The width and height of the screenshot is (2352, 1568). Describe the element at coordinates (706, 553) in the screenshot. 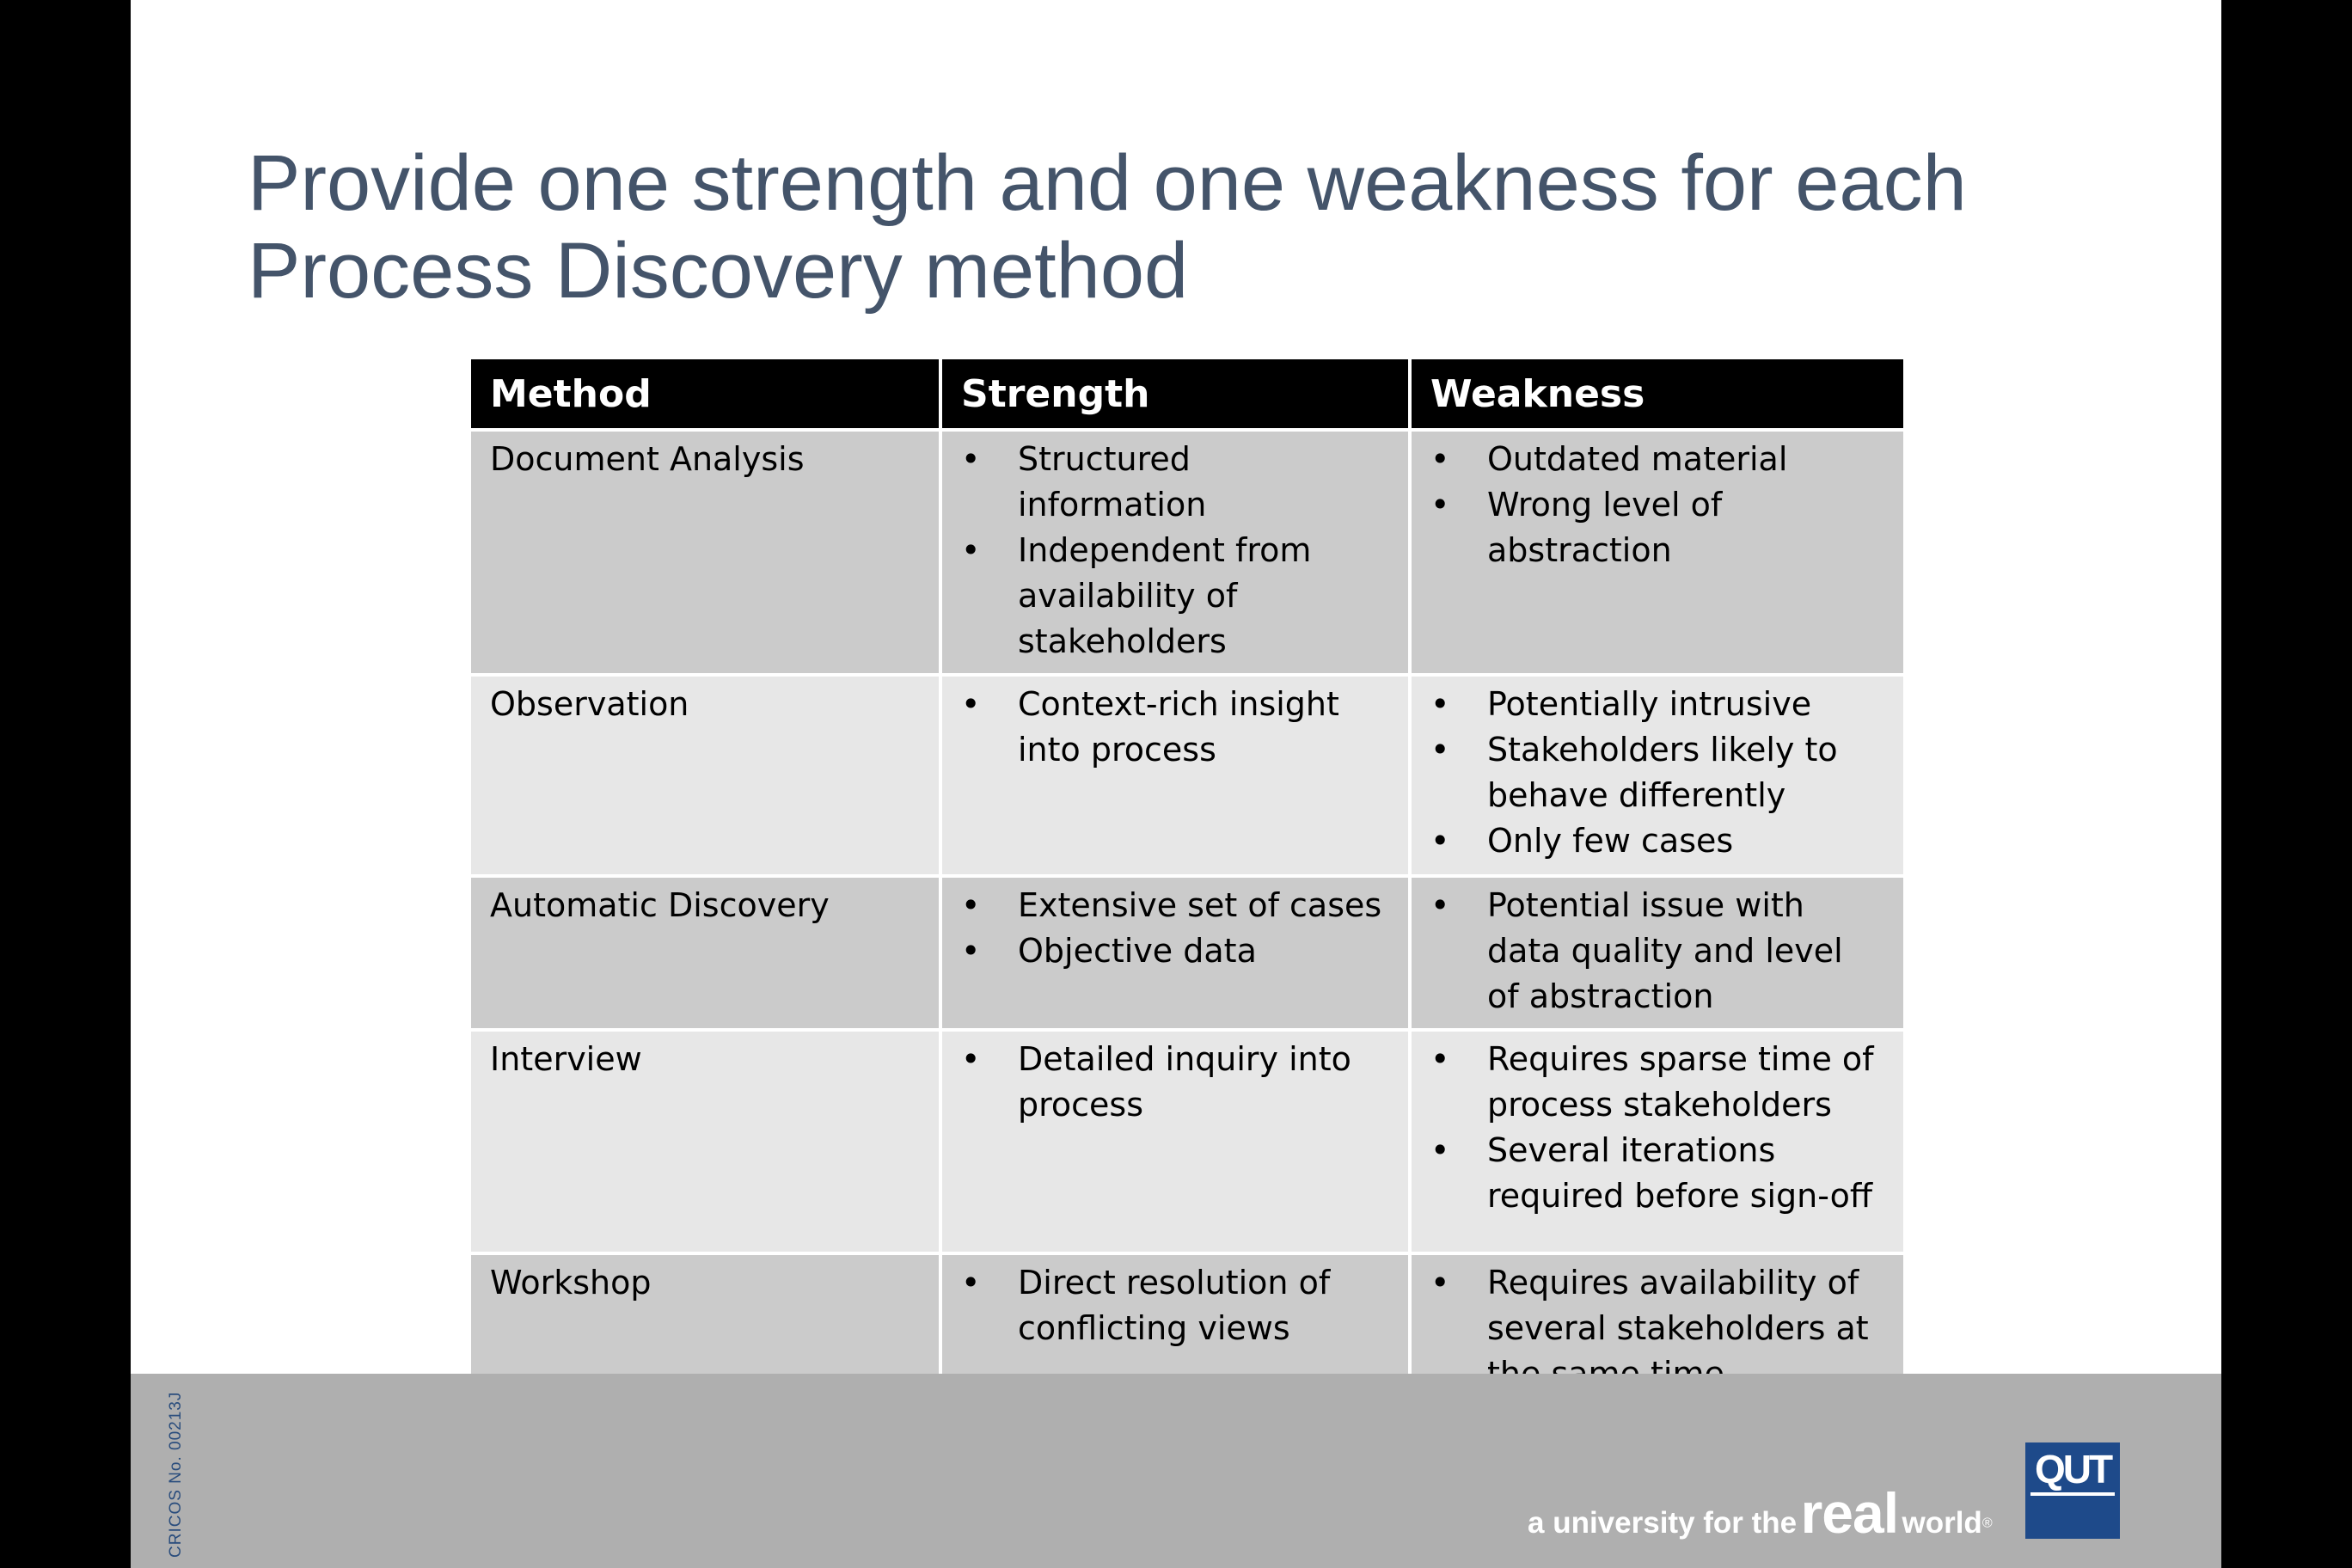

I see `method-cell: Document Analysis` at that location.